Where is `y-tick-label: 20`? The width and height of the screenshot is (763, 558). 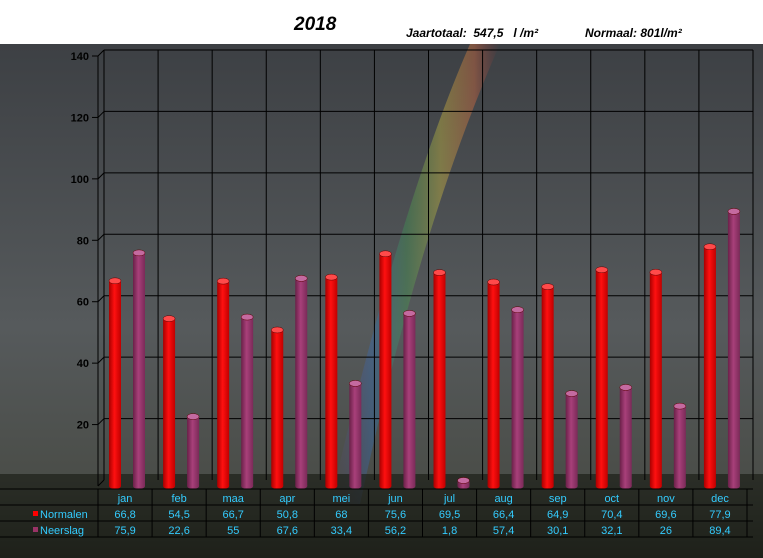 y-tick-label: 20 is located at coordinates (83, 426).